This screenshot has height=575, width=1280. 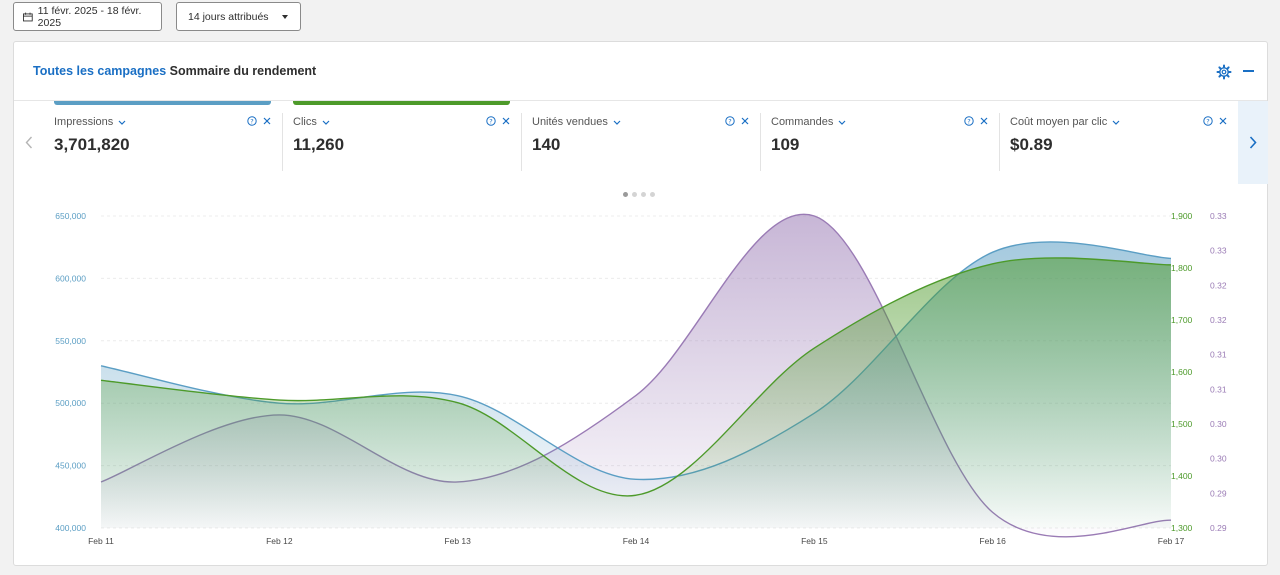 I want to click on x-tick-label: Feb 11, so click(x=101, y=541).